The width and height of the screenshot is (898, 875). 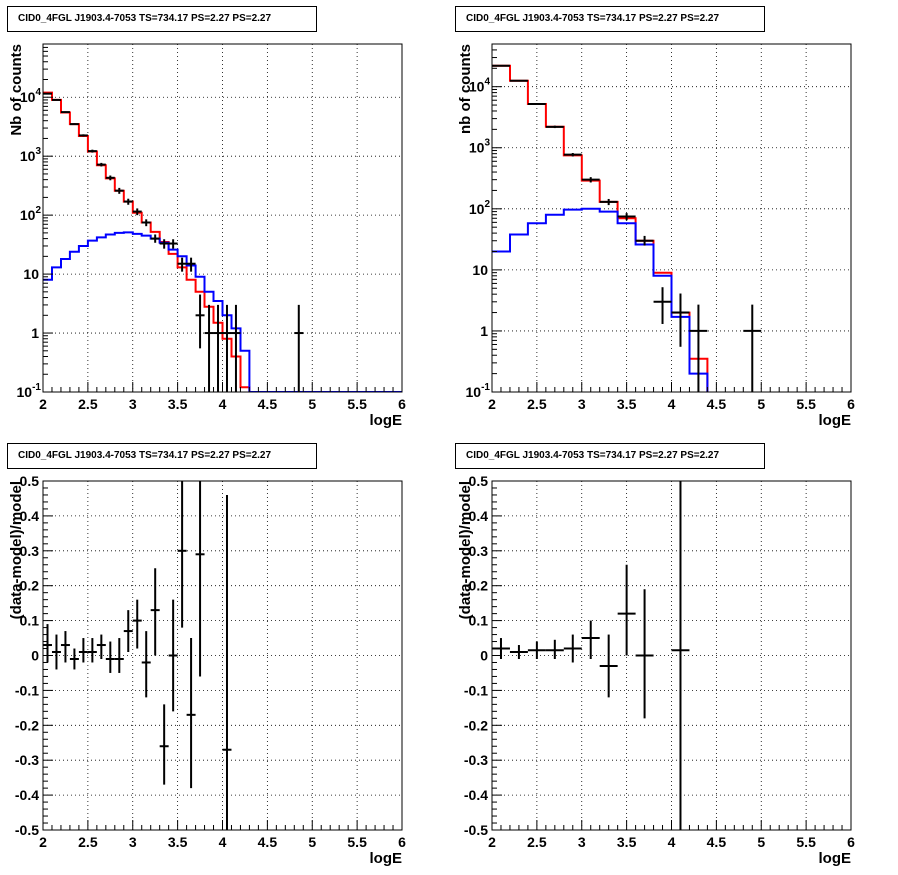 I want to click on x-tick-label: 5.5, so click(x=806, y=842).